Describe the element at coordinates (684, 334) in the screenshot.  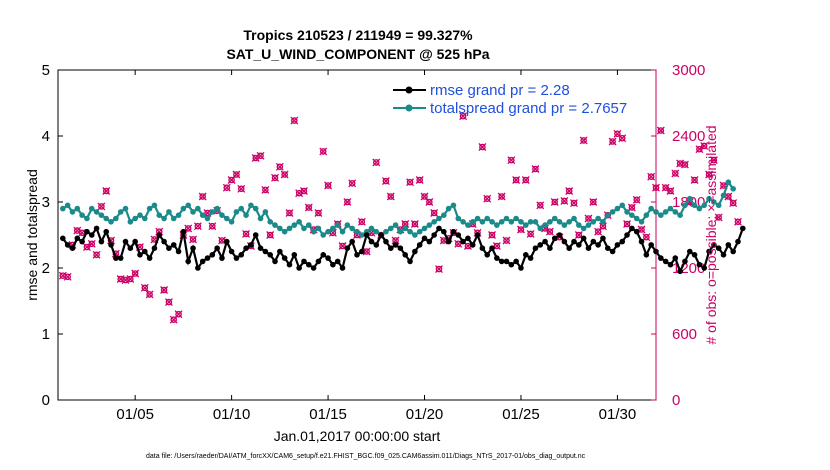
I see `y-right-tick-label: 600` at that location.